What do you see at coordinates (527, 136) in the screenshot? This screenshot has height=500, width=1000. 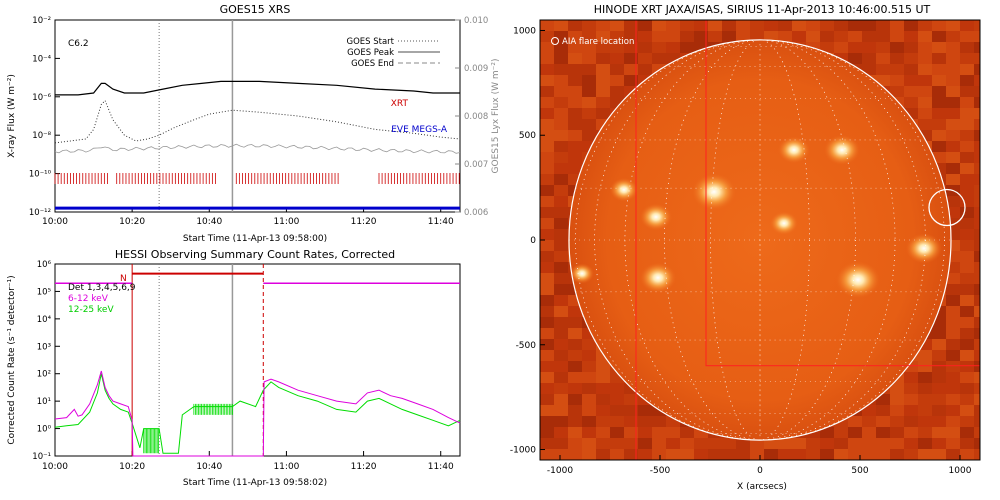 I see `xrt-ytick-label: 500` at bounding box center [527, 136].